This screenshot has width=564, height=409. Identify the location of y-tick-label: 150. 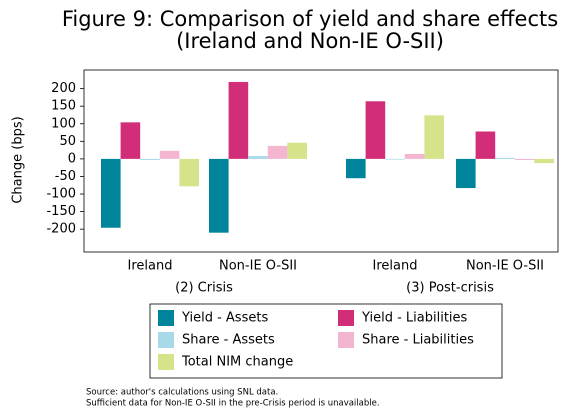
(63, 106).